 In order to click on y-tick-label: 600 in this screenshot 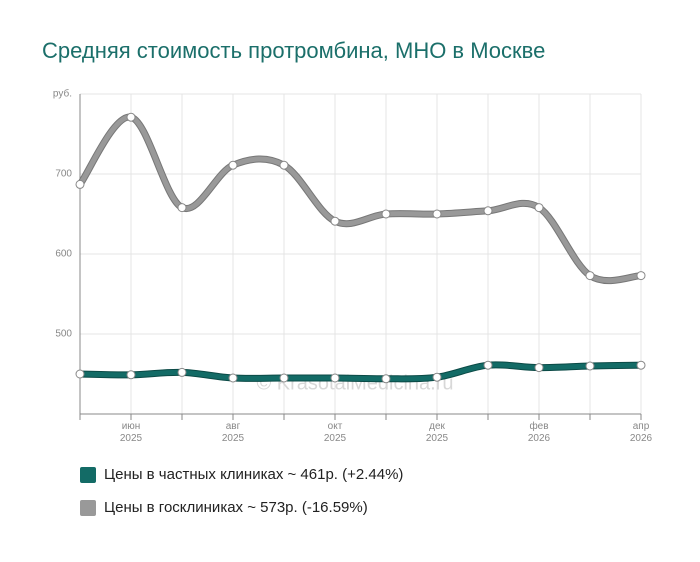, I will do `click(63, 254)`.